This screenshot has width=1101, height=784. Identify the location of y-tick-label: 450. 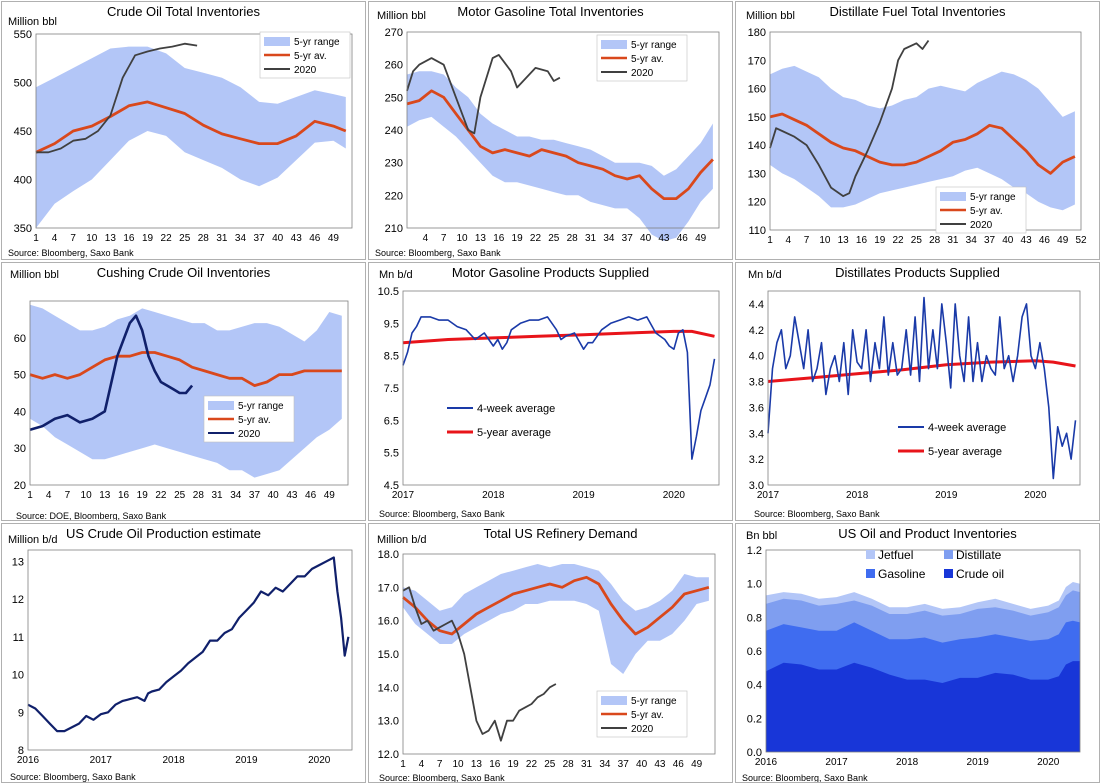
(23, 132).